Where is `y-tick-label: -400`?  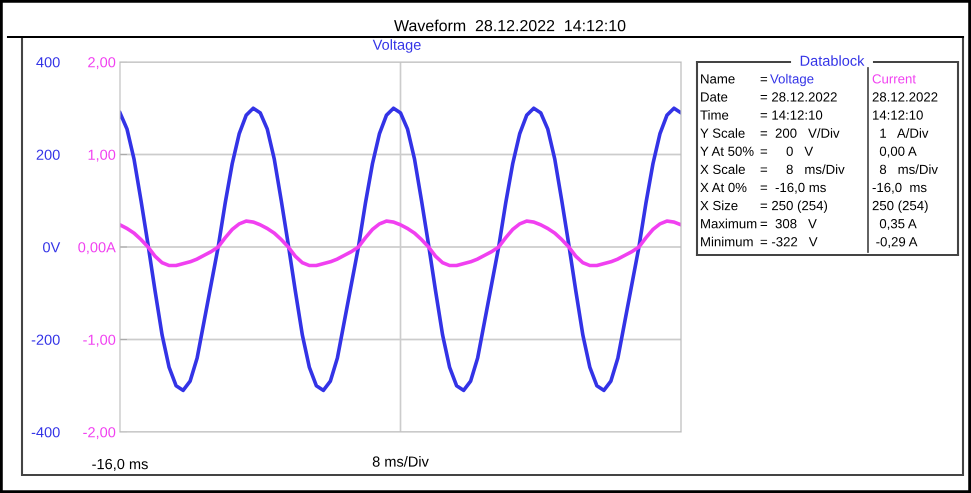 y-tick-label: -400 is located at coordinates (46, 432).